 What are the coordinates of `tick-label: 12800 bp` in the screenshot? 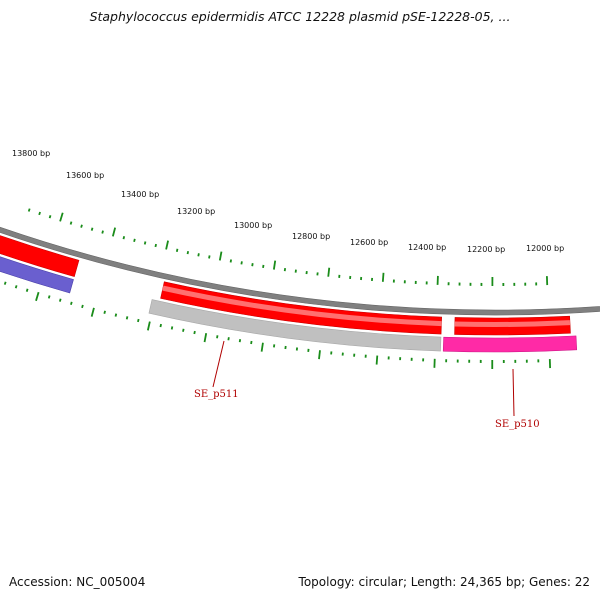 It's located at (311, 236).